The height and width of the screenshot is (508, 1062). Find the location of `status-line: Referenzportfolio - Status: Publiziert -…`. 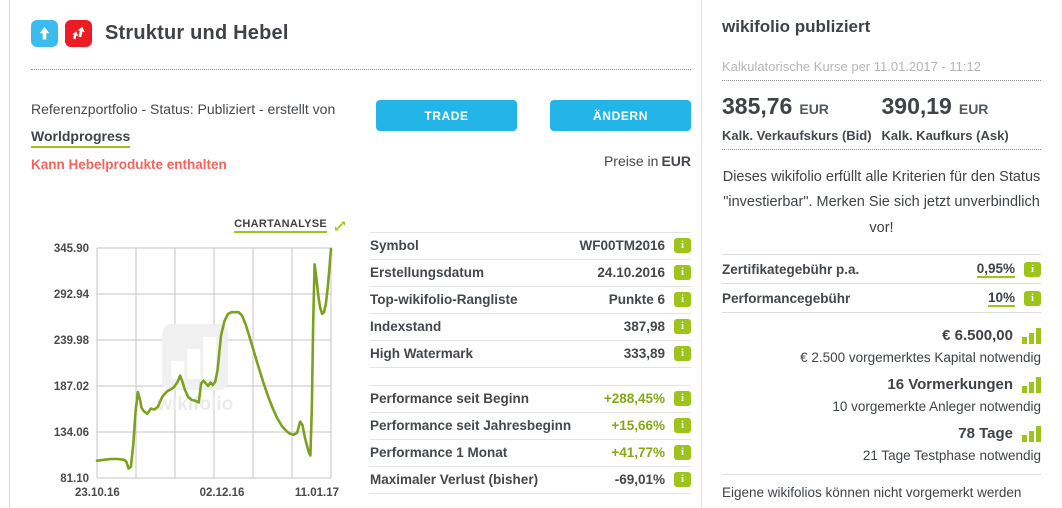

status-line: Referenzportfolio - Status: Publiziert -… is located at coordinates (183, 109).